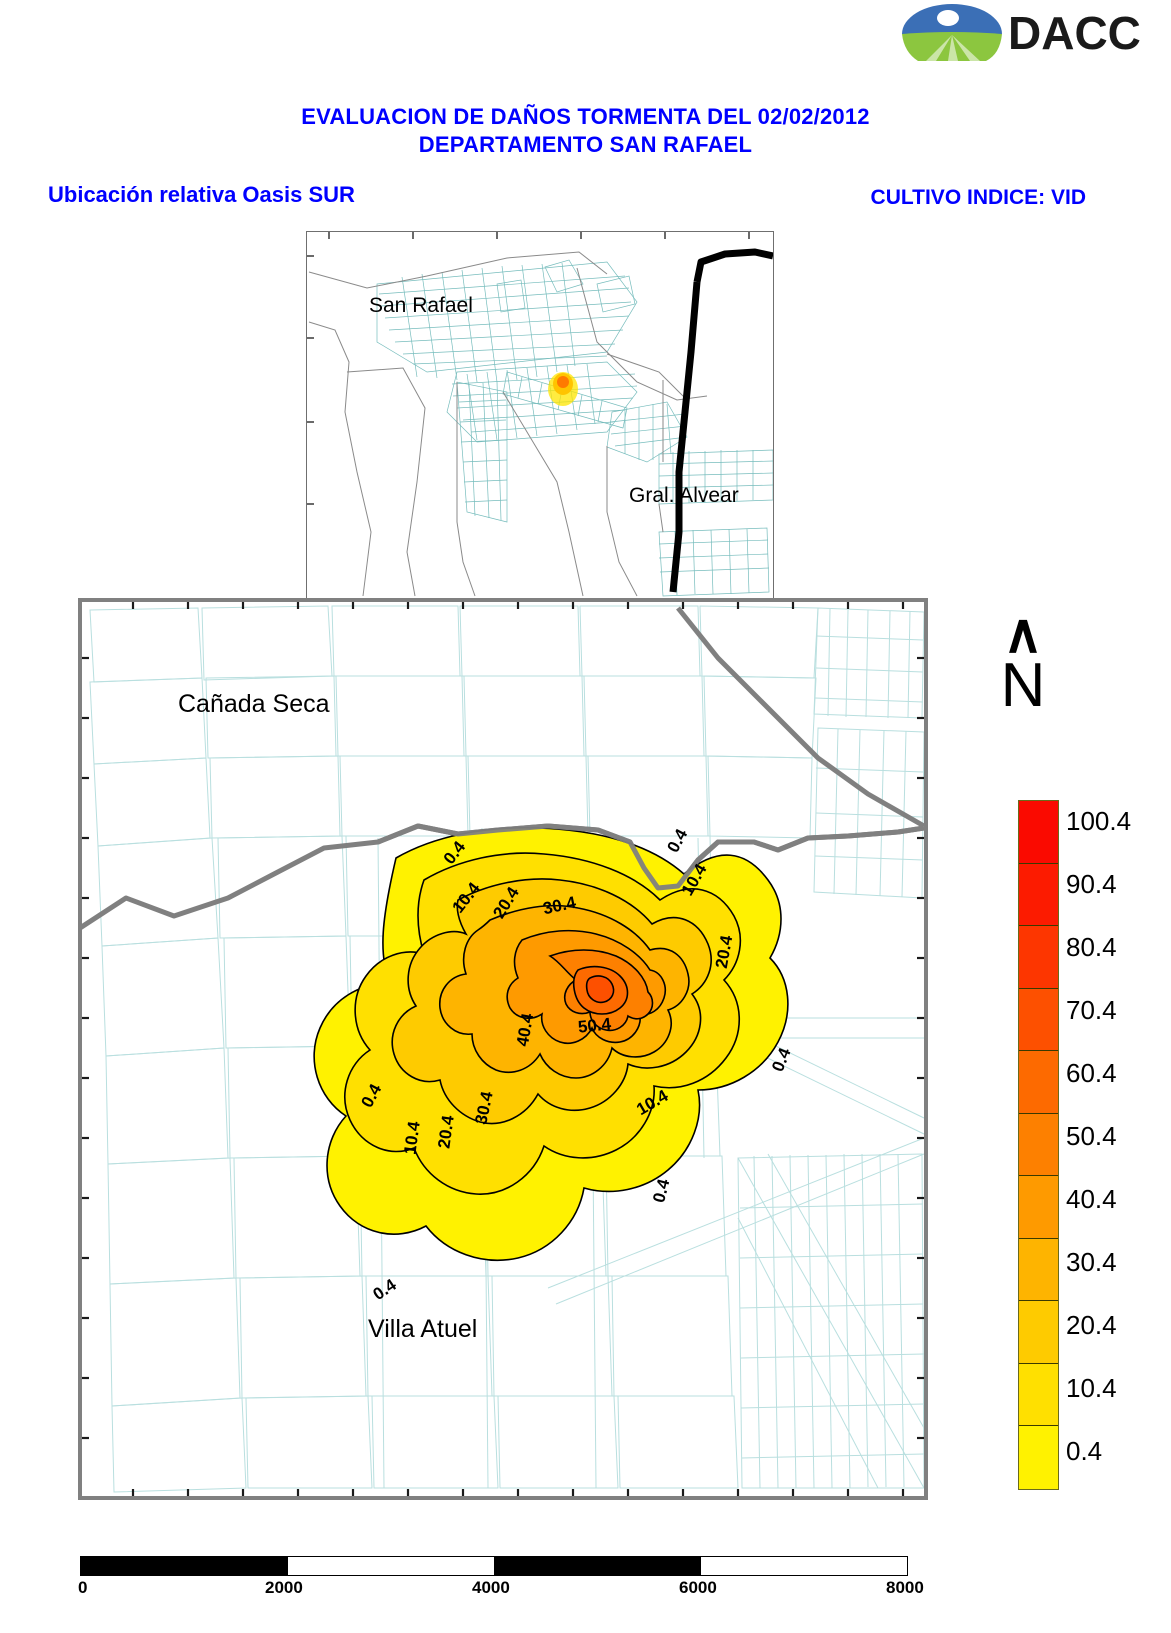  Describe the element at coordinates (491, 1587) in the screenshot. I see `scale-bar-tick: 4000` at that location.